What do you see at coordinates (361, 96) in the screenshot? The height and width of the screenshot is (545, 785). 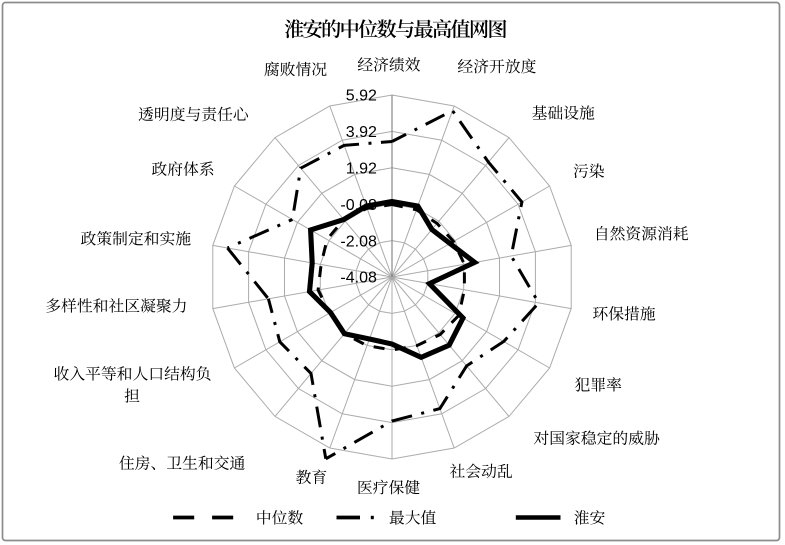 I see `svg-text: 5.92` at bounding box center [361, 96].